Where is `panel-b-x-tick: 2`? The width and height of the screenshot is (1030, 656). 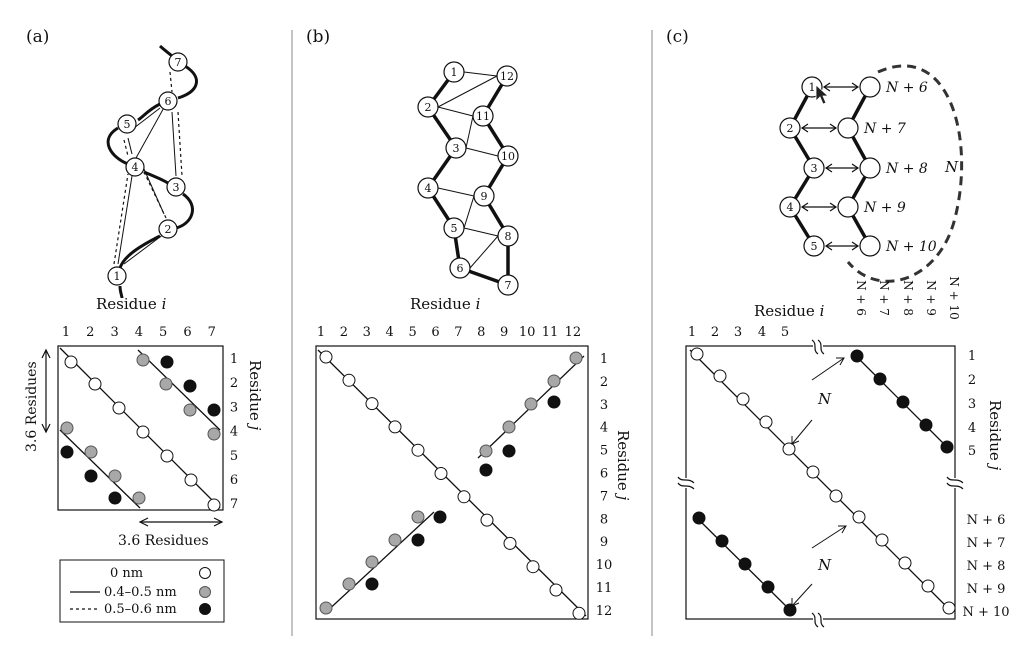
panel-b-x-tick: 2 is located at coordinates (344, 332).